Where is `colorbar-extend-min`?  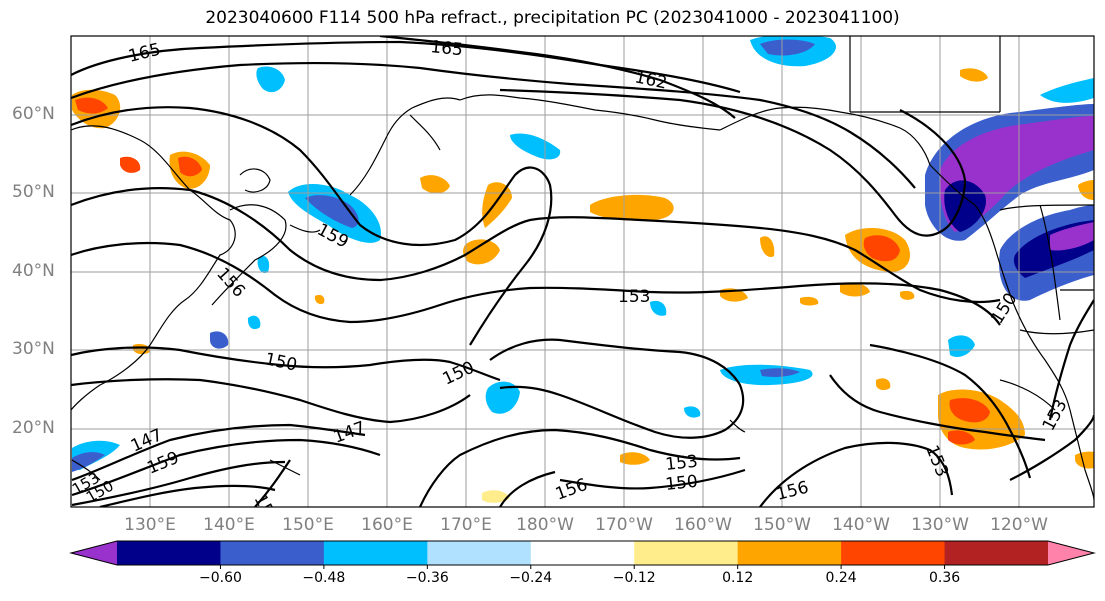
colorbar-extend-min is located at coordinates (94, 553).